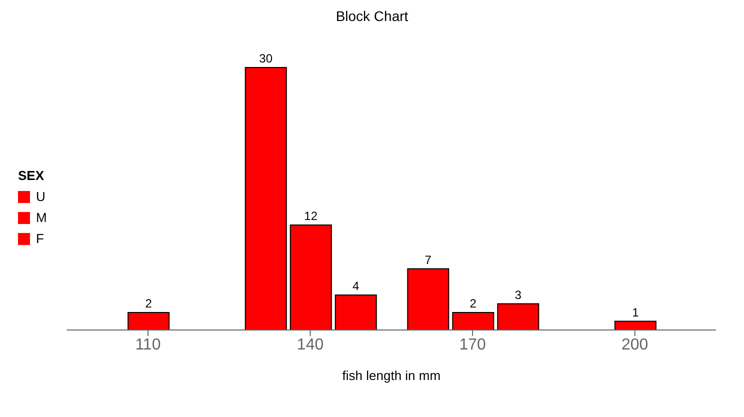 Image resolution: width=744 pixels, height=417 pixels. Describe the element at coordinates (518, 295) in the screenshot. I see `data-label: 3` at that location.